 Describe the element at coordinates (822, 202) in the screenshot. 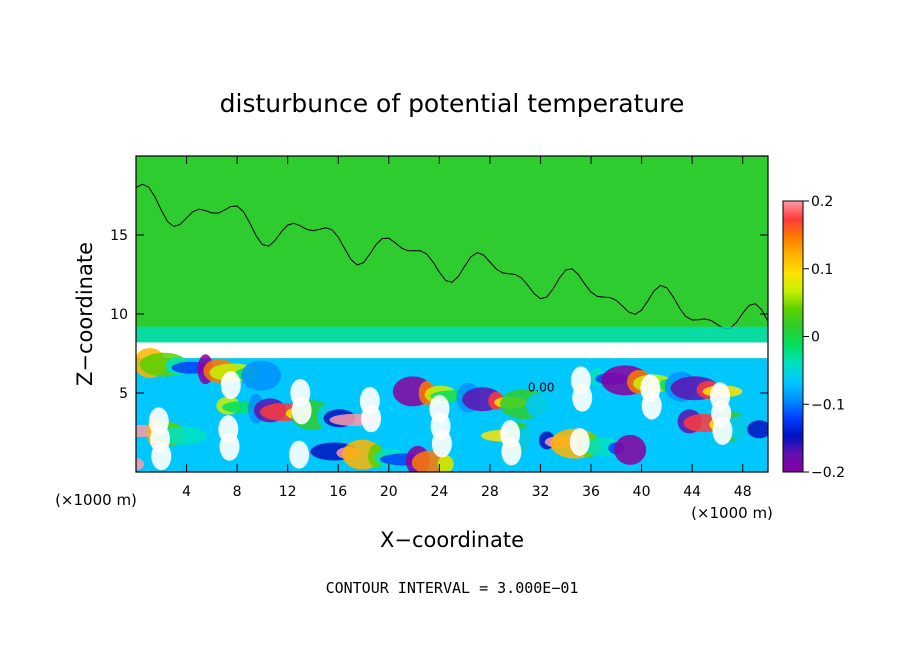

I see `colorbar-tick-label: 0.2` at that location.